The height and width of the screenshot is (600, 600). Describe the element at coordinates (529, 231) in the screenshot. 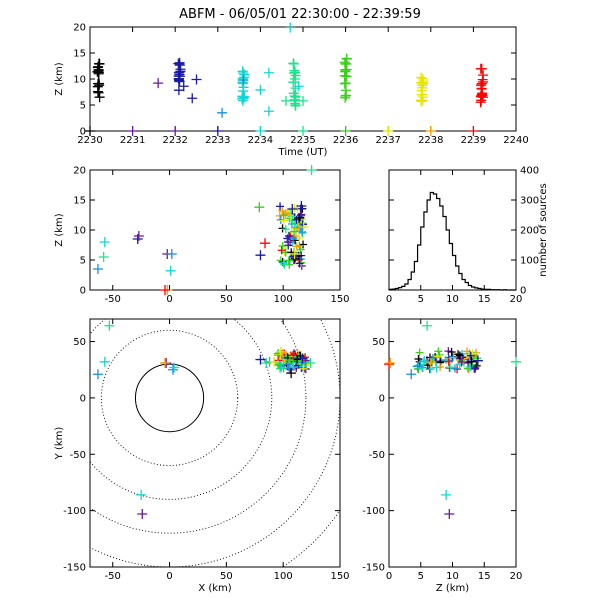

I see `y-tick-label: 200` at that location.